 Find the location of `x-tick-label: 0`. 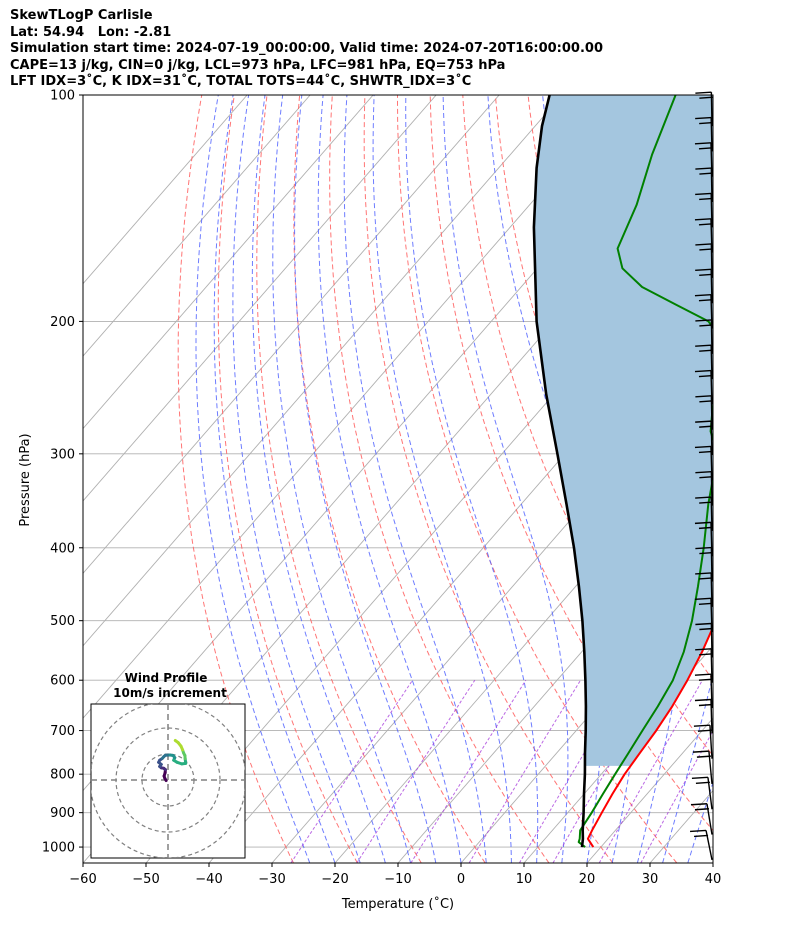

x-tick-label: 0 is located at coordinates (461, 879).